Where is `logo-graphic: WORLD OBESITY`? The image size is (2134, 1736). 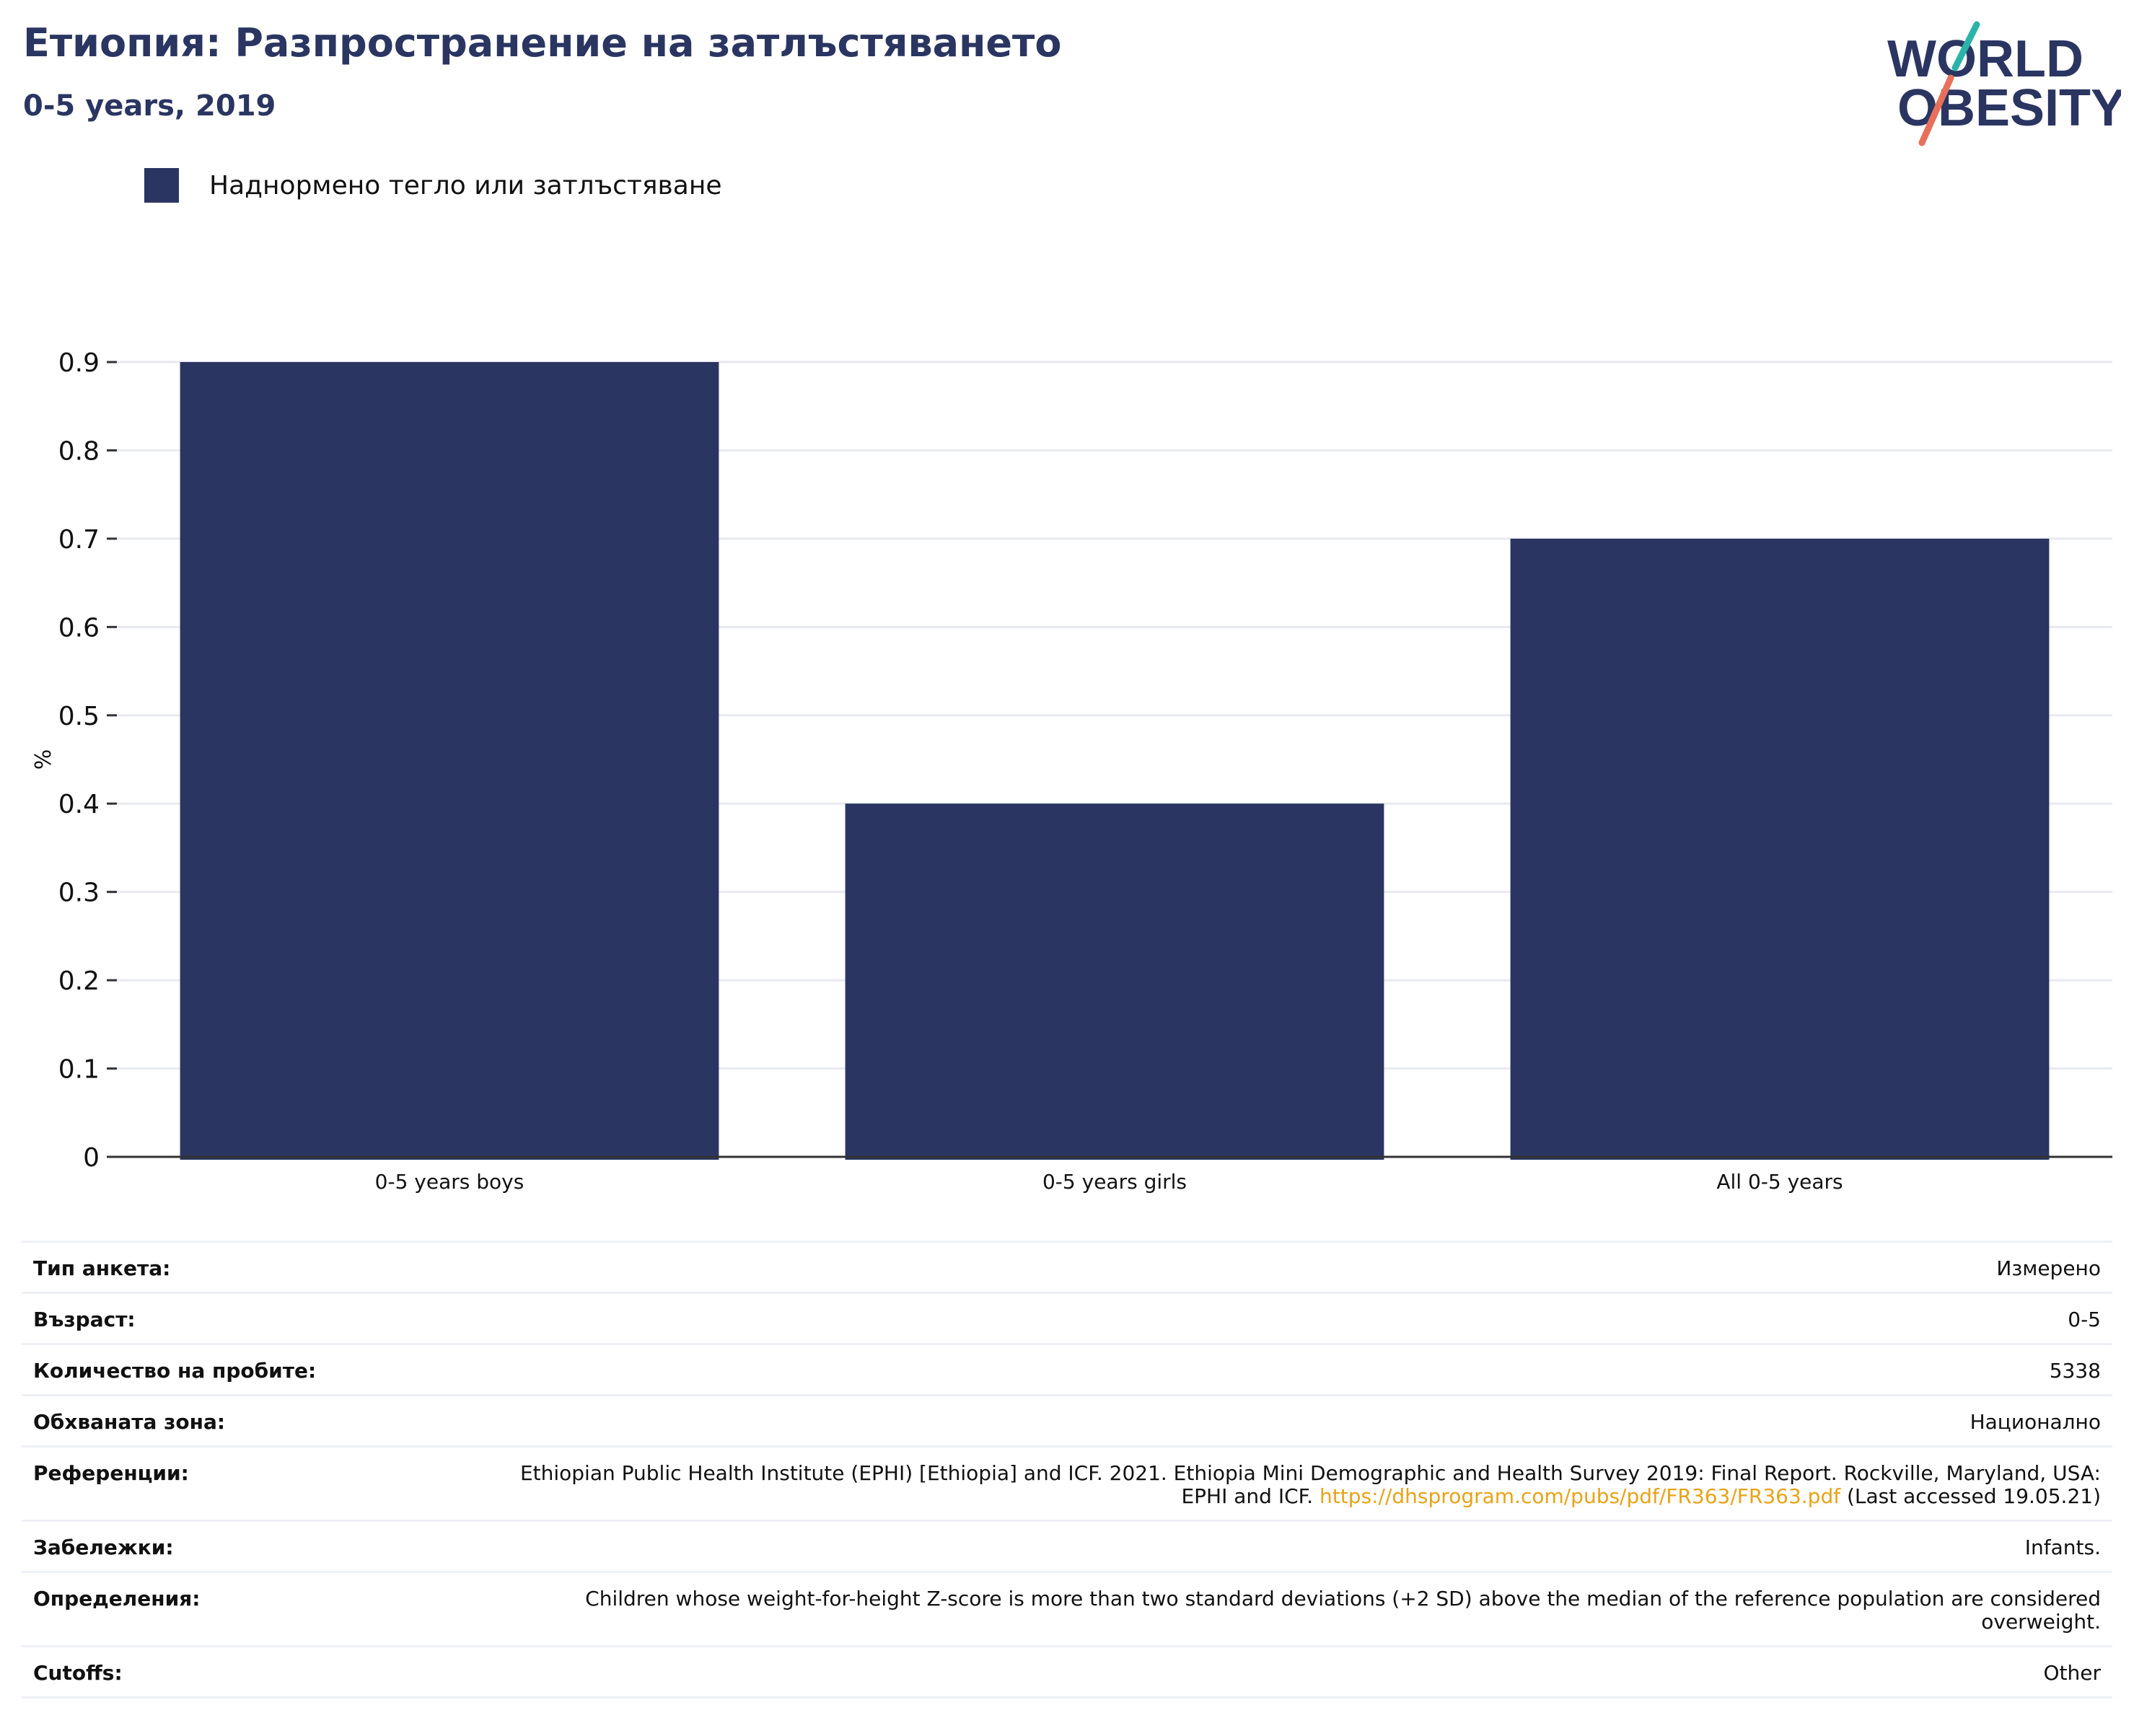
logo-graphic: WORLD OBESITY is located at coordinates (2006, 83).